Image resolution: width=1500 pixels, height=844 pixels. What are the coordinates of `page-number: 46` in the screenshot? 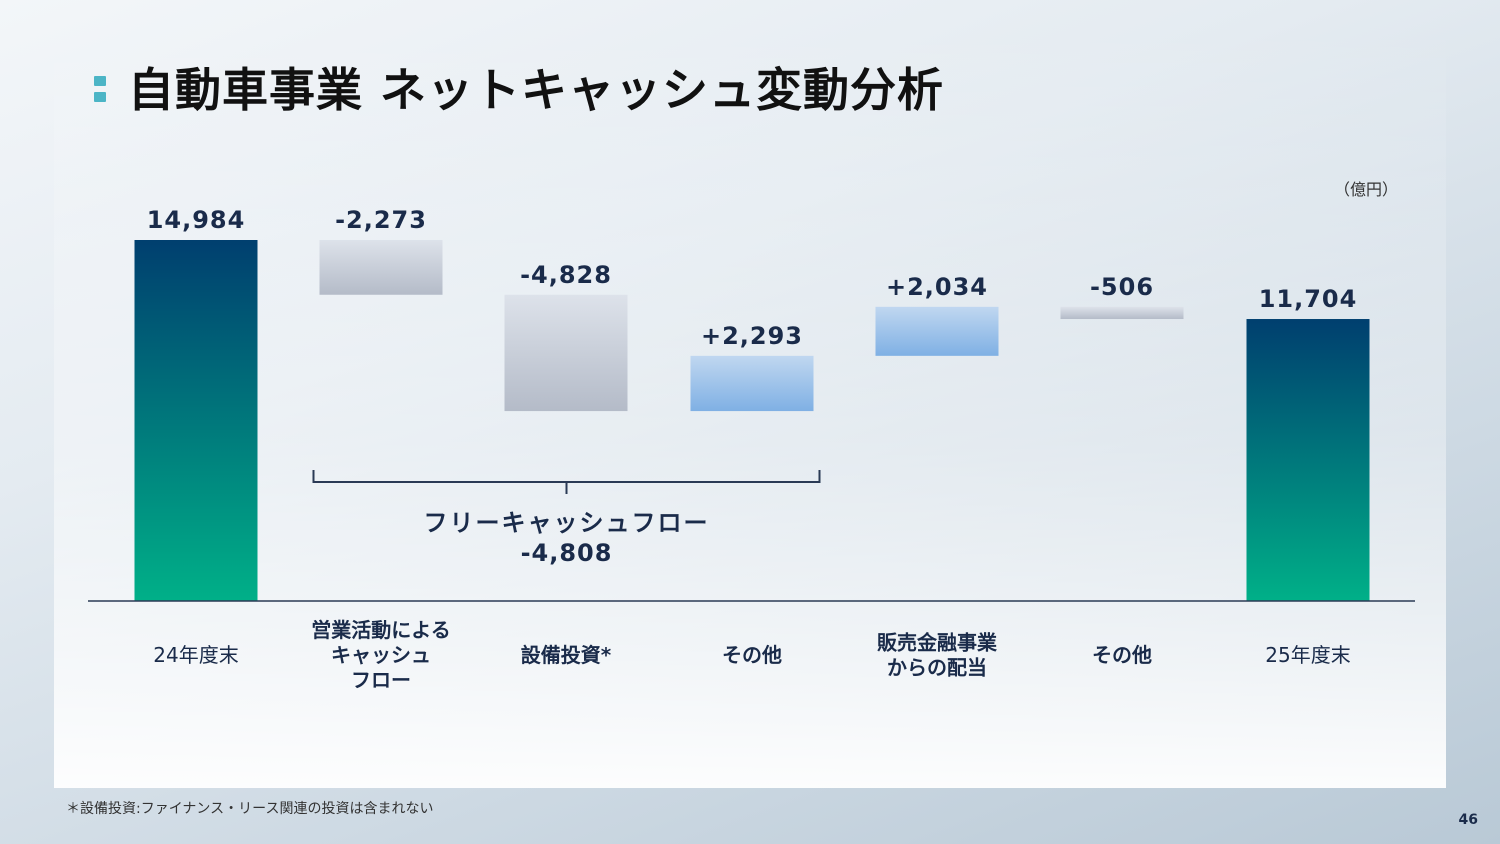 It's located at (1468, 820).